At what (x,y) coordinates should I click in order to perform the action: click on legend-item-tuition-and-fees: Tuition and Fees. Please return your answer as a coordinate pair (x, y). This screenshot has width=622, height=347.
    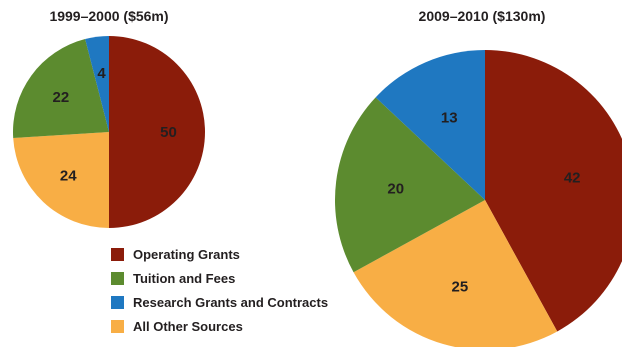
    Looking at the image, I should click on (219, 278).